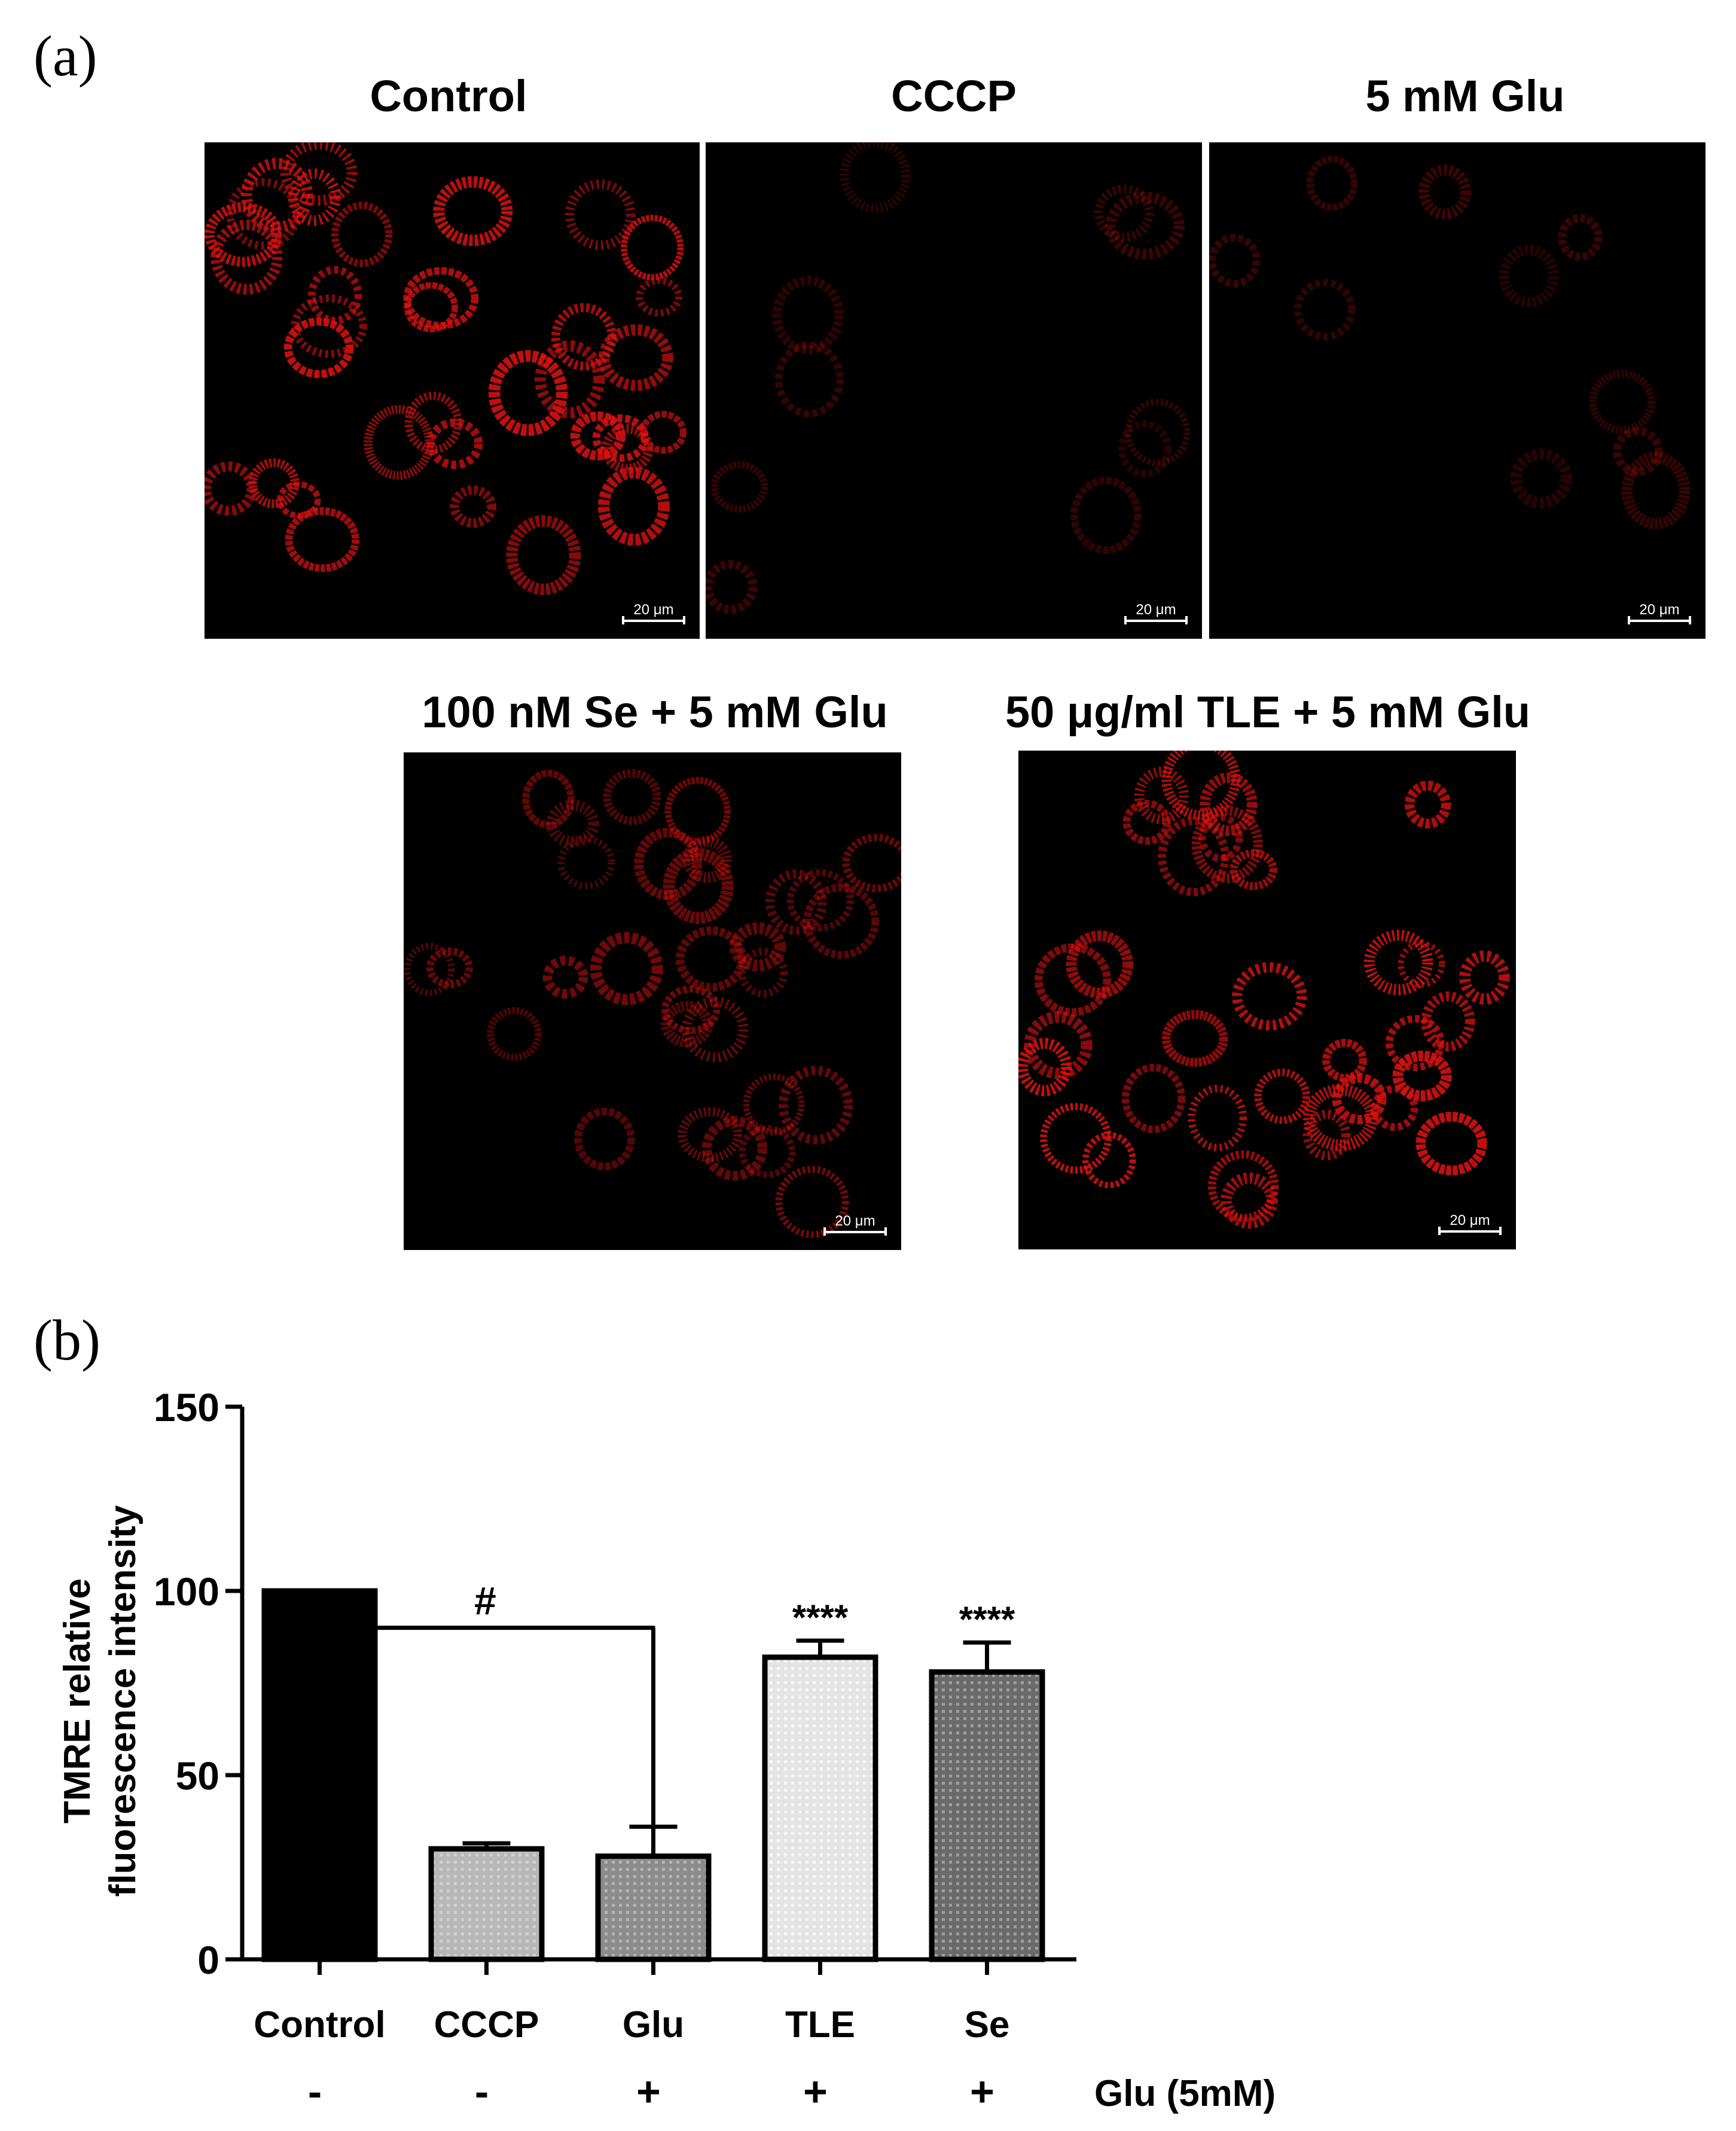  Describe the element at coordinates (1268, 712) in the screenshot. I see `image-title-tle-glu: 50 μg/ml TLE + 5 mM Glu` at that location.